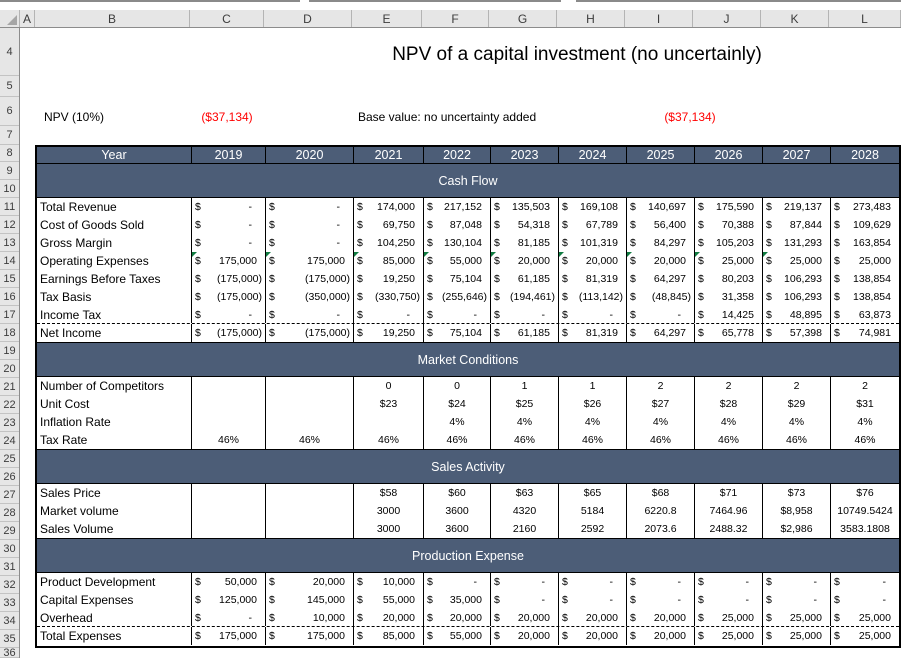 The height and width of the screenshot is (658, 901). I want to click on row-header: 15, so click(9, 279).